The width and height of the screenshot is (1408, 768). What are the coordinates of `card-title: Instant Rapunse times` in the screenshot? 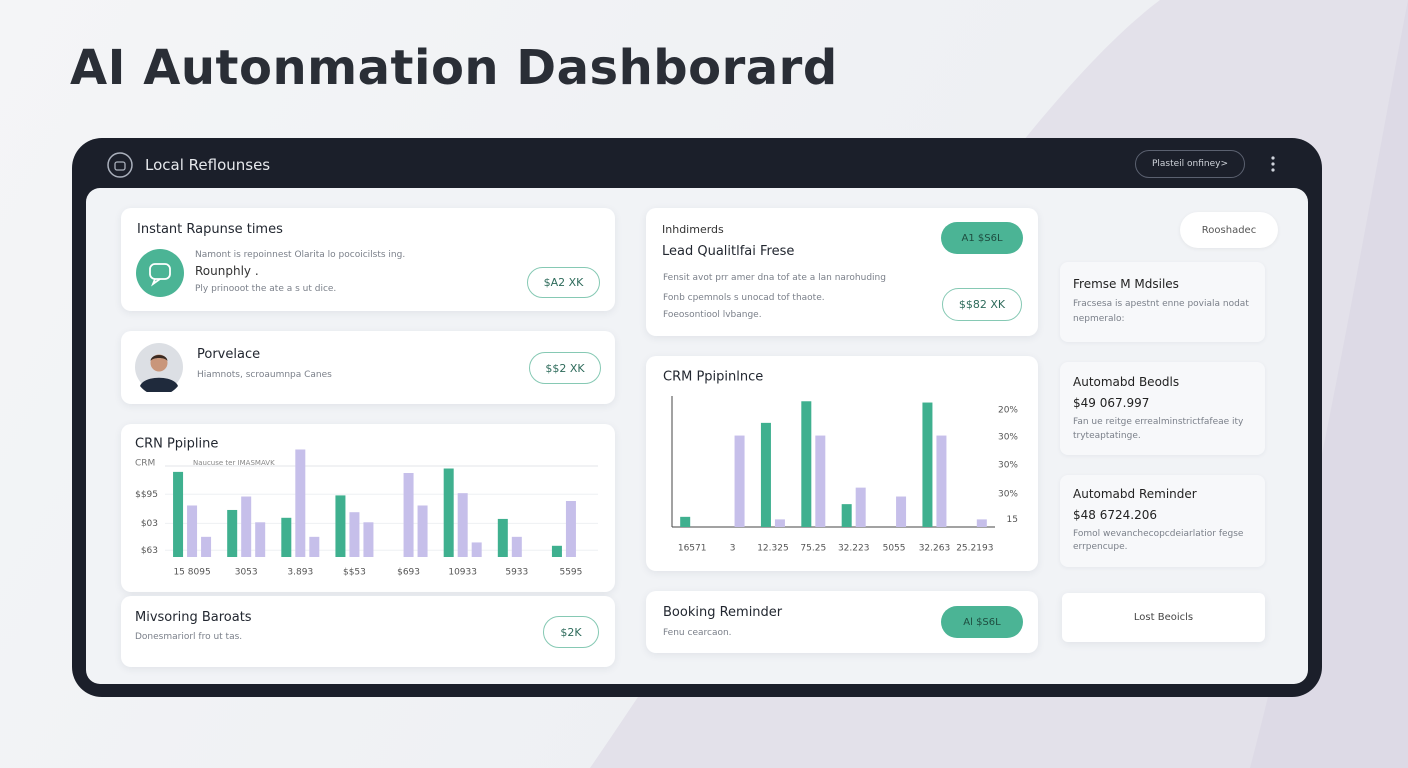 It's located at (210, 229).